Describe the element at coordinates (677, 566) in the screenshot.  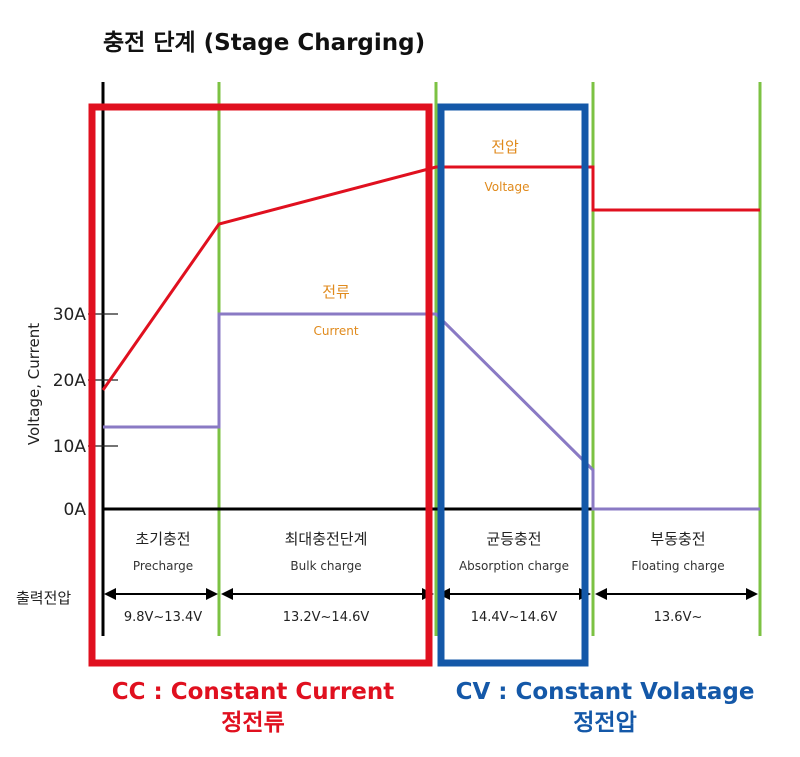
I see `stage-name-en-floating: Floating charge` at that location.